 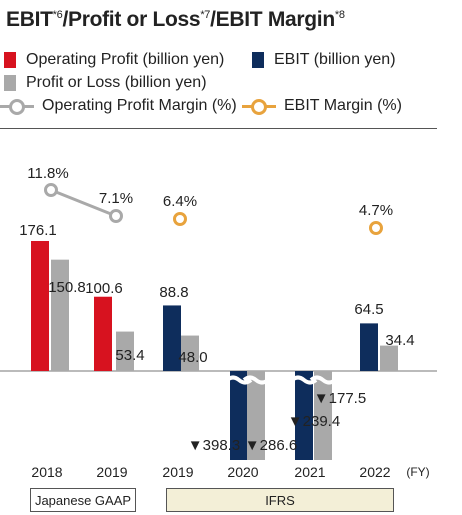 I want to click on data-label-profit-or-loss: ▼286.6, so click(x=271, y=445).